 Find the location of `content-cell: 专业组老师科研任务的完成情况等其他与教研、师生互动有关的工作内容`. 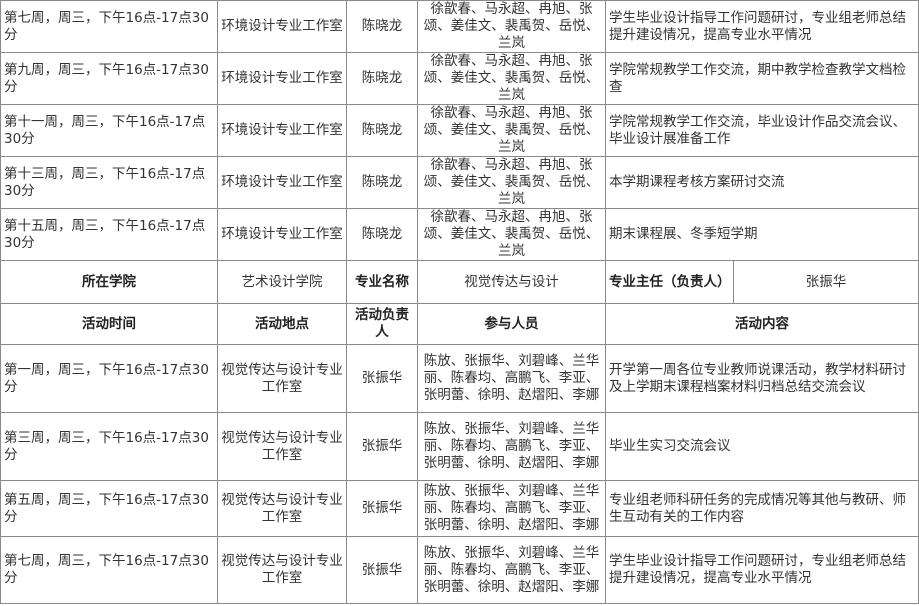

content-cell: 专业组老师科研任务的完成情况等其他与教研、师生互动有关的工作内容 is located at coordinates (762, 508).